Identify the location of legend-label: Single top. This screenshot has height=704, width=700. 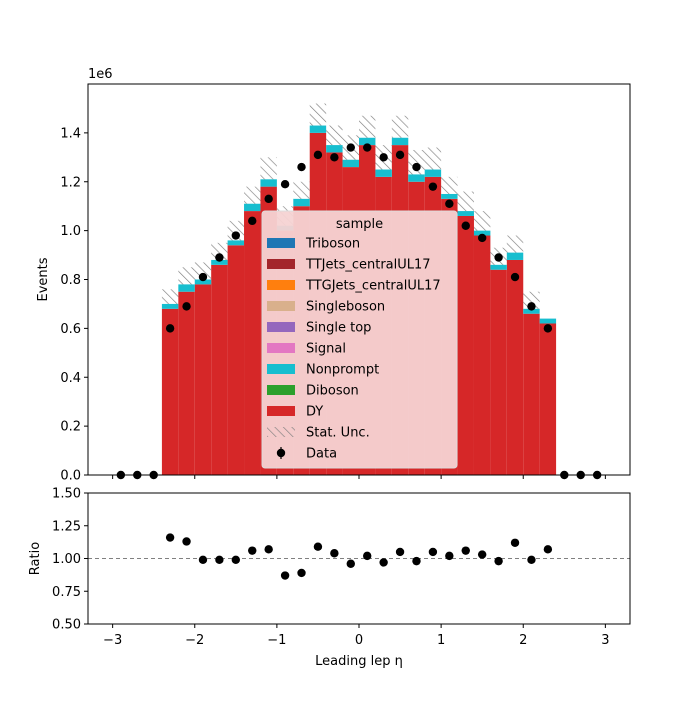
(338, 328).